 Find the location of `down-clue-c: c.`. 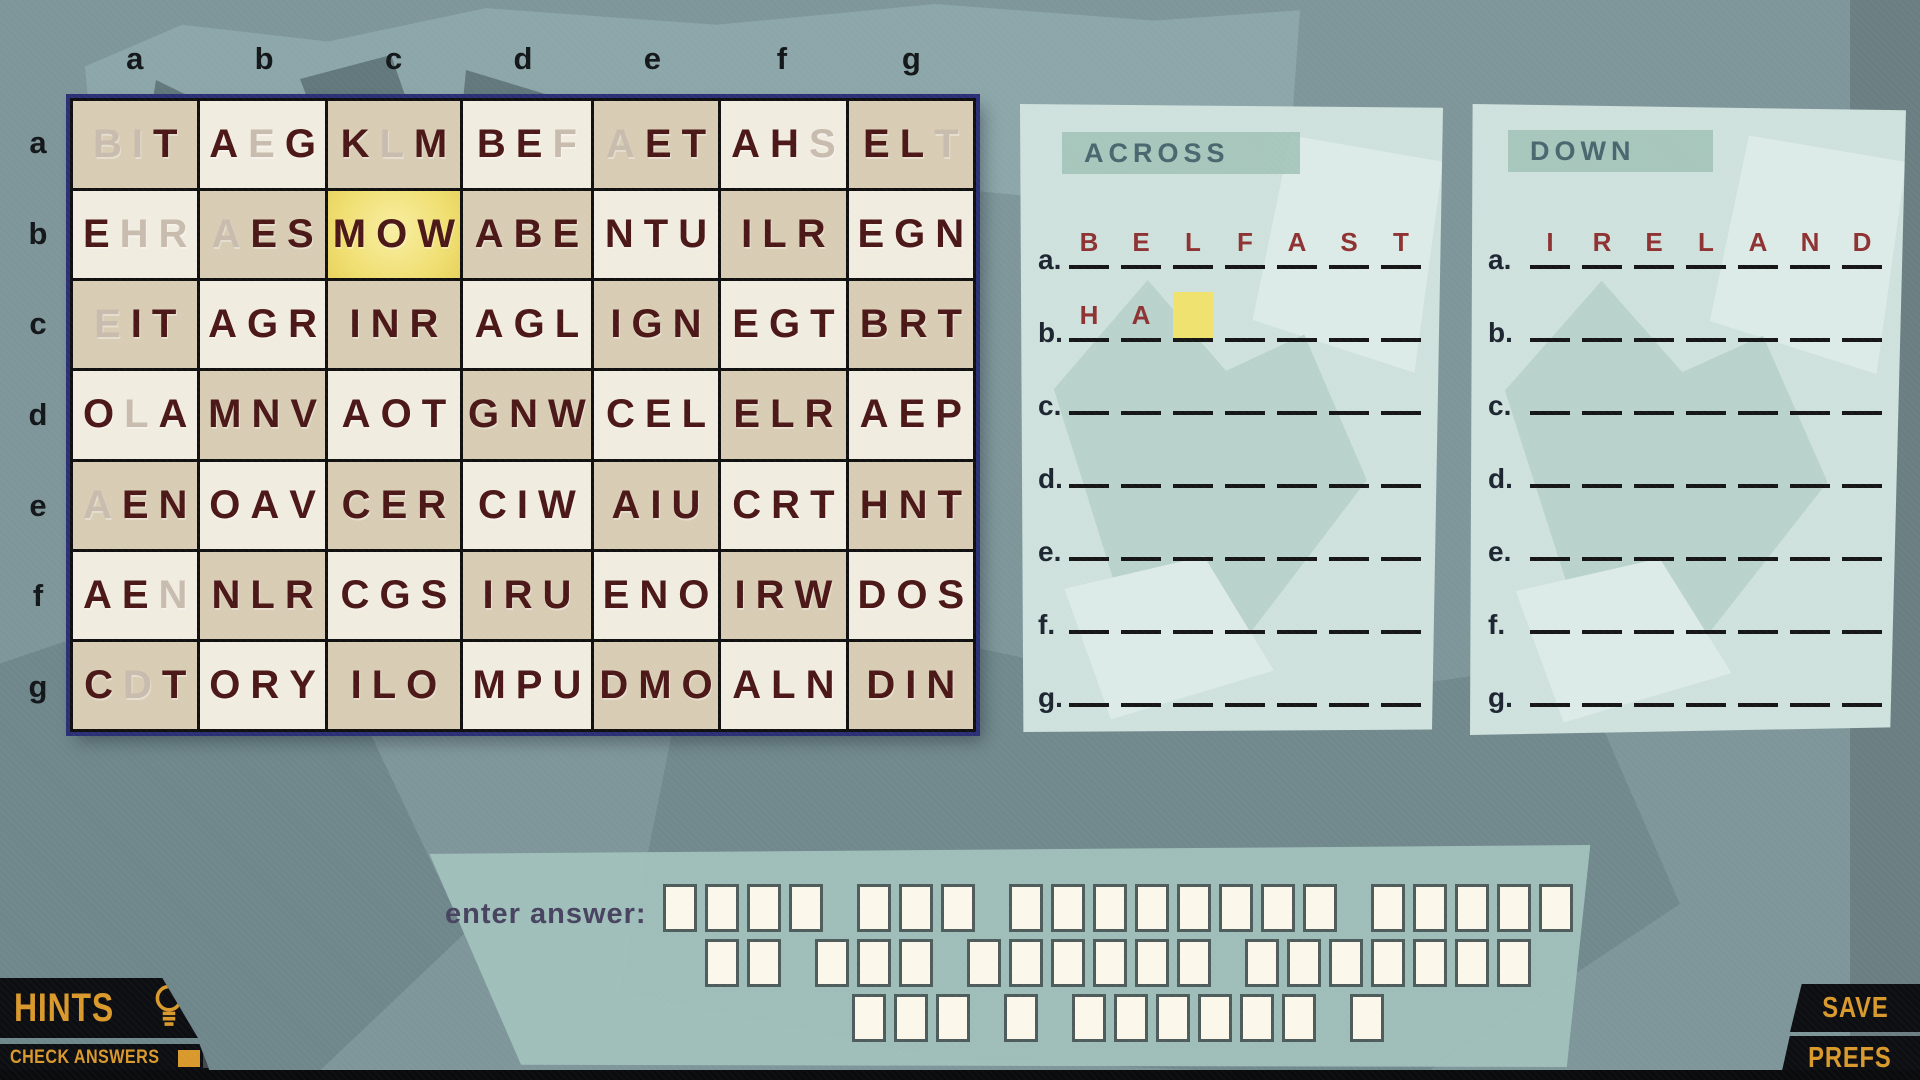

down-clue-c: c. is located at coordinates (1692, 381).